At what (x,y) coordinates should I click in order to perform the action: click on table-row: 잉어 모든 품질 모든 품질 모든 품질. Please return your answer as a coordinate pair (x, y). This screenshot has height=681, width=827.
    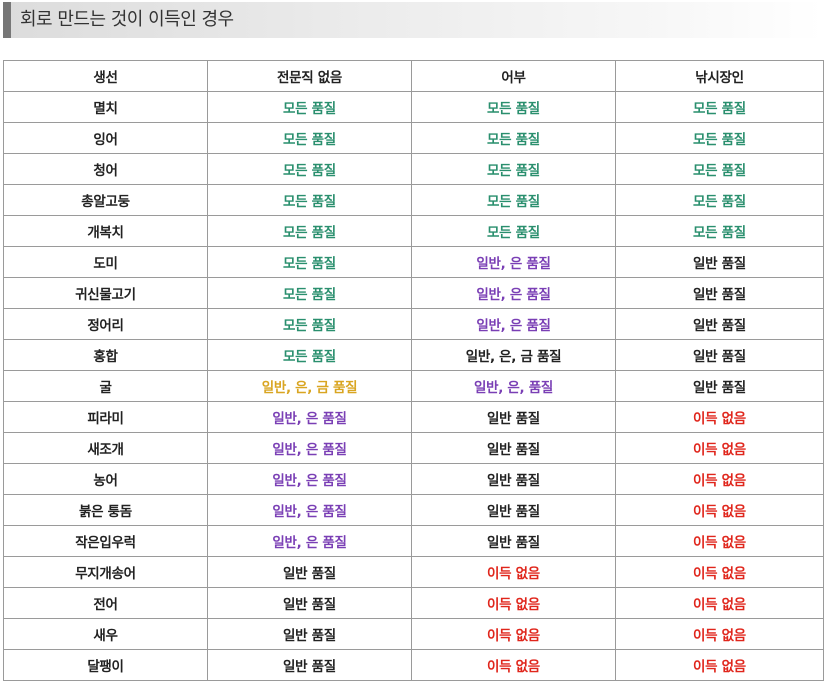
    Looking at the image, I should click on (413, 138).